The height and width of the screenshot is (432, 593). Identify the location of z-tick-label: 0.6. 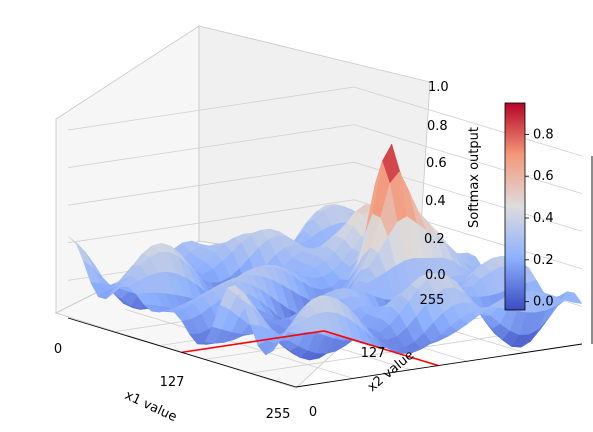
(436, 163).